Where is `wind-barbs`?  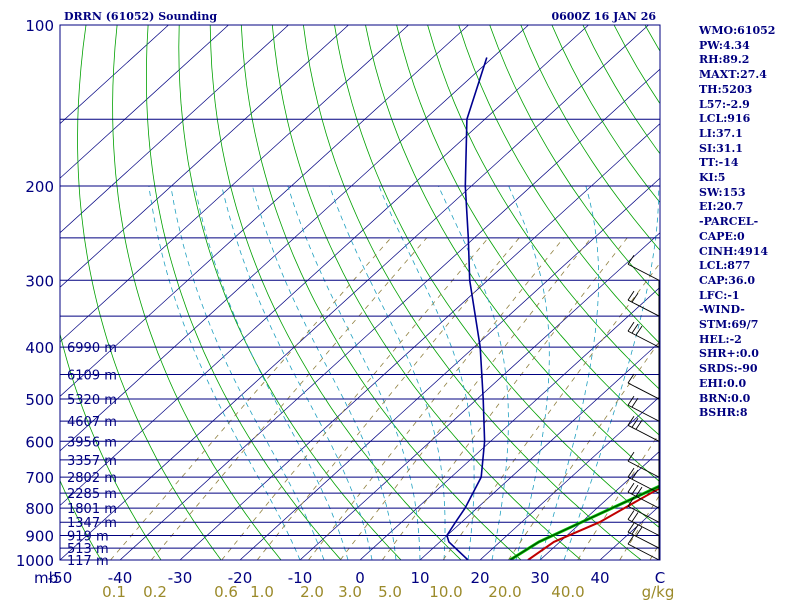
wind-barbs is located at coordinates (643, 408).